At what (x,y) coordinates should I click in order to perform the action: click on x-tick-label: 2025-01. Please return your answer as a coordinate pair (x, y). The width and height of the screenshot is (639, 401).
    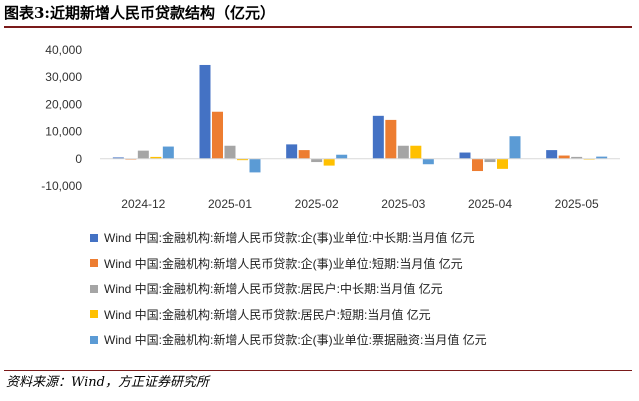
    Looking at the image, I should click on (230, 204).